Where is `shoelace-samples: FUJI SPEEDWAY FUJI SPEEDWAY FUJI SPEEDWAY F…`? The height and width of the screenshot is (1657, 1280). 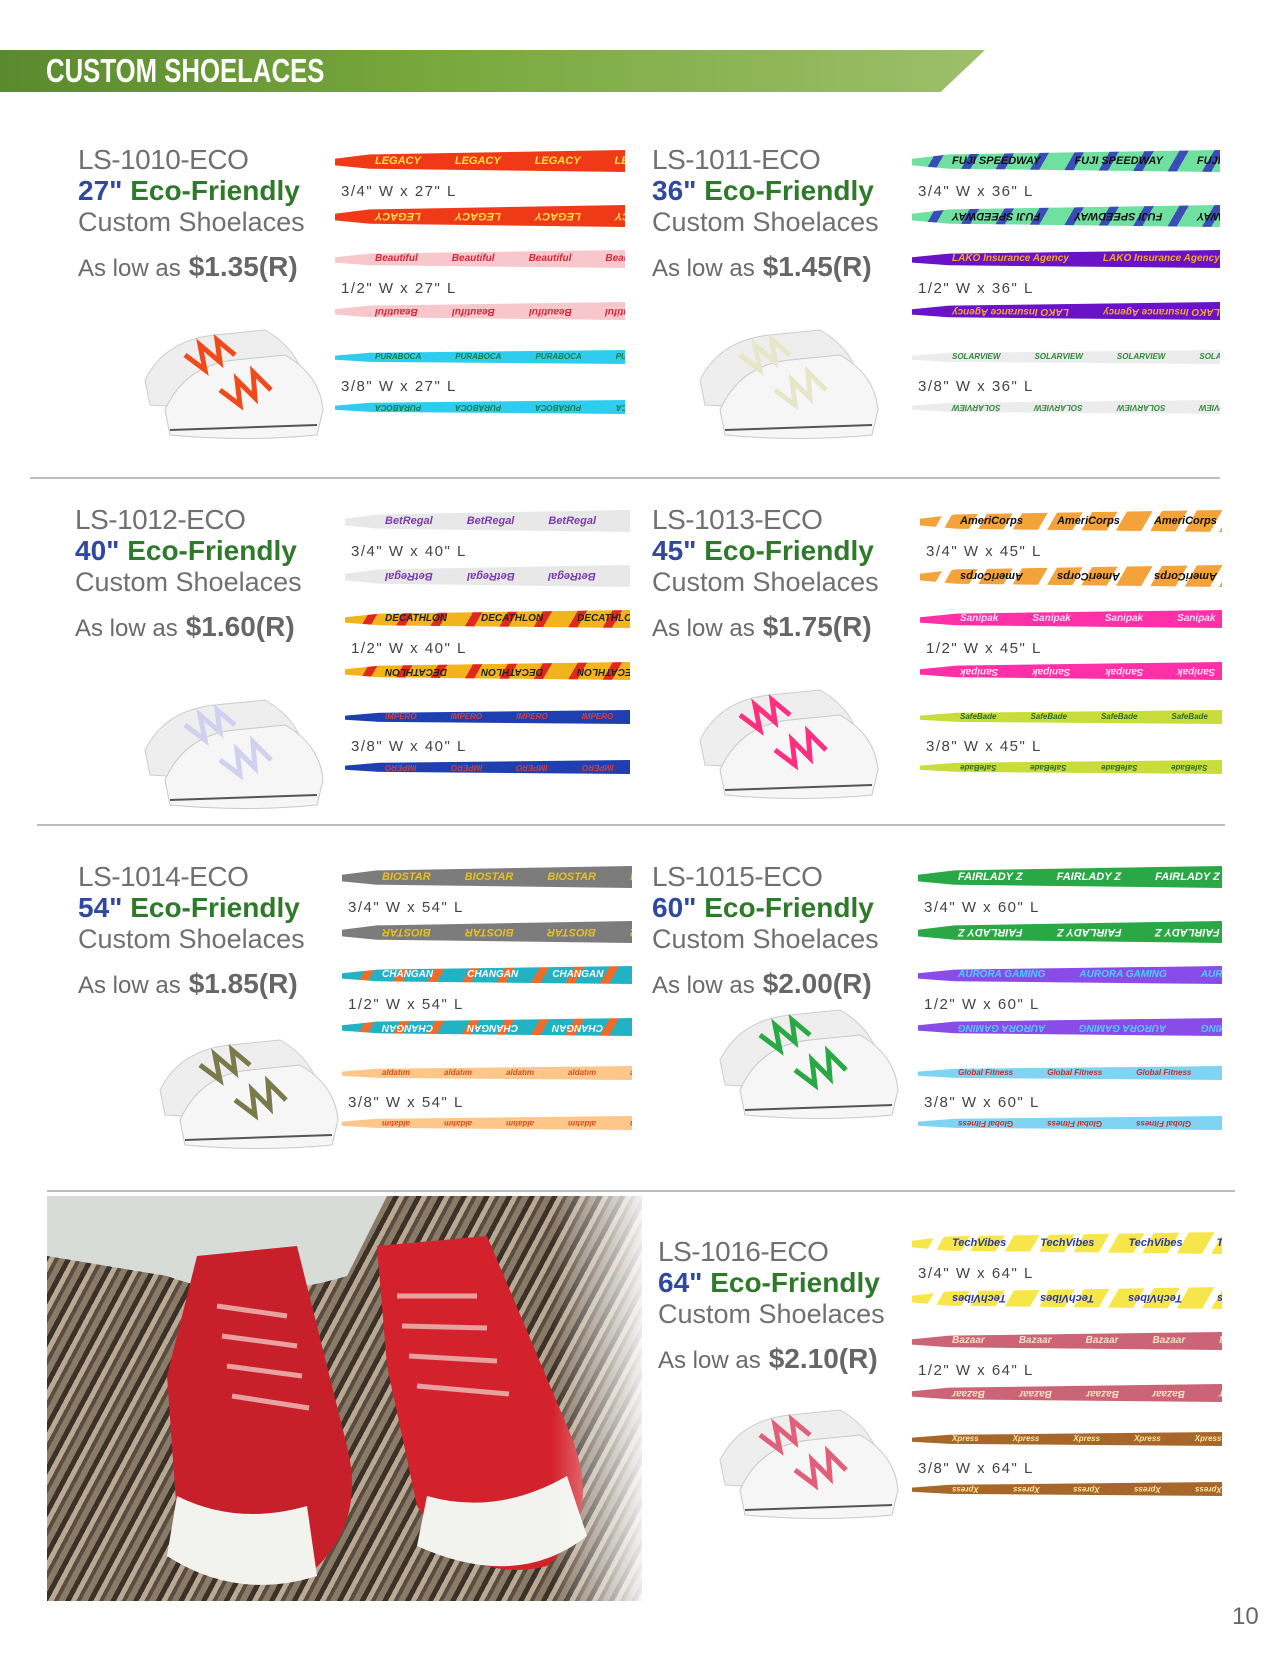 shoelace-samples: FUJI SPEEDWAY FUJI SPEEDWAY FUJI SPEEDWAY F… is located at coordinates (1066, 295).